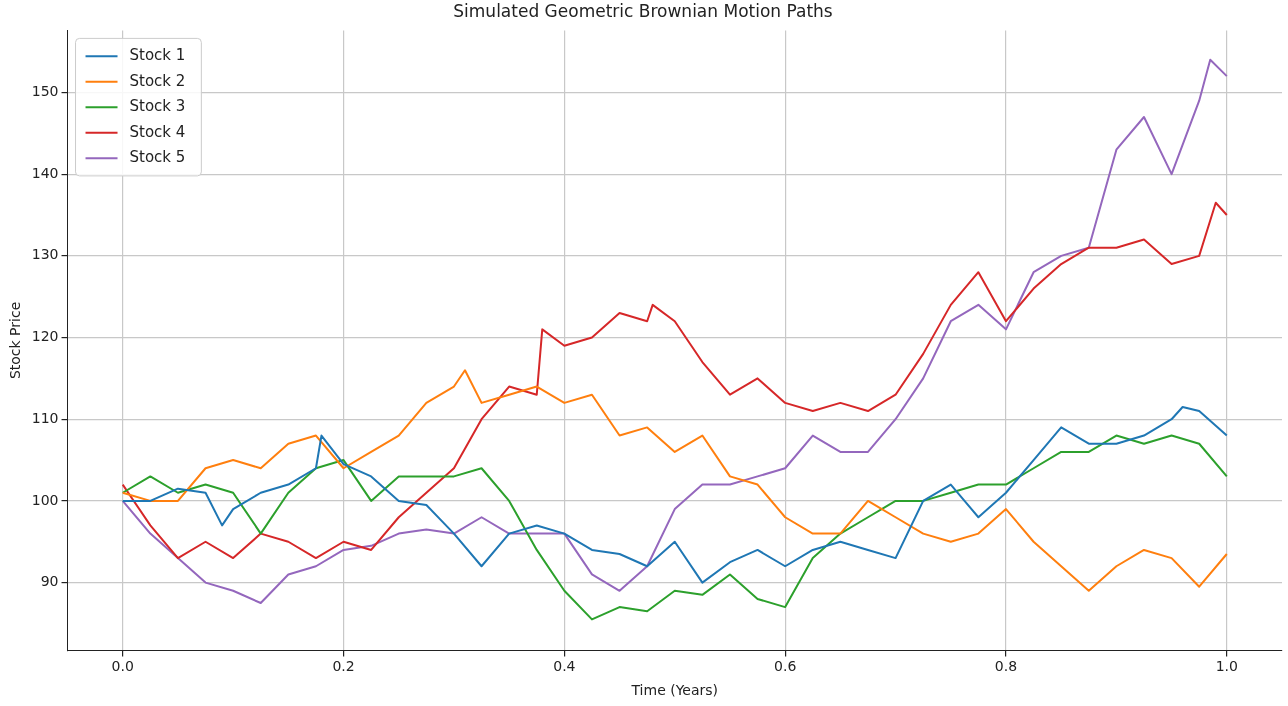  Describe the element at coordinates (157, 55) in the screenshot. I see `legend-label: Stock 1` at that location.